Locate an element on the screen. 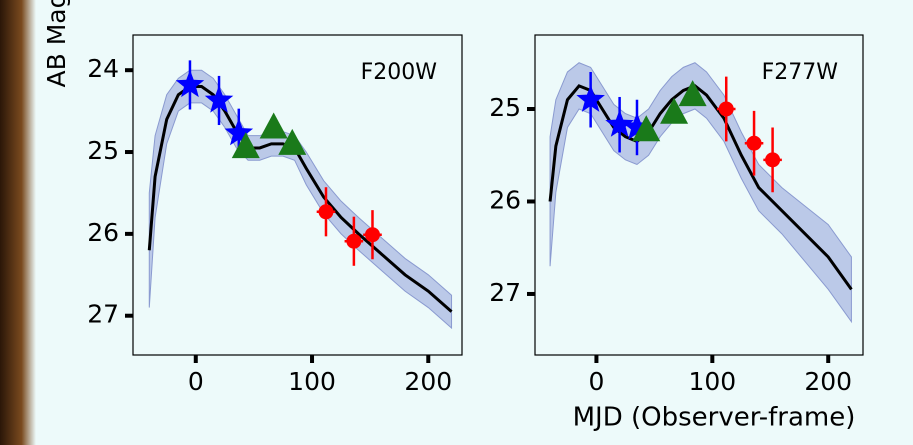  y-tick-label: 24 is located at coordinates (103, 68).